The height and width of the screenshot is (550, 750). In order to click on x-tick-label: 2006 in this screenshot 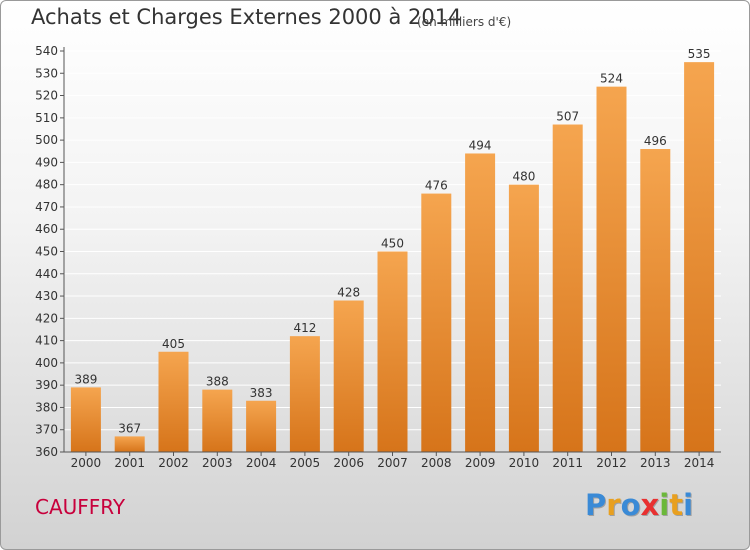, I will do `click(348, 463)`.